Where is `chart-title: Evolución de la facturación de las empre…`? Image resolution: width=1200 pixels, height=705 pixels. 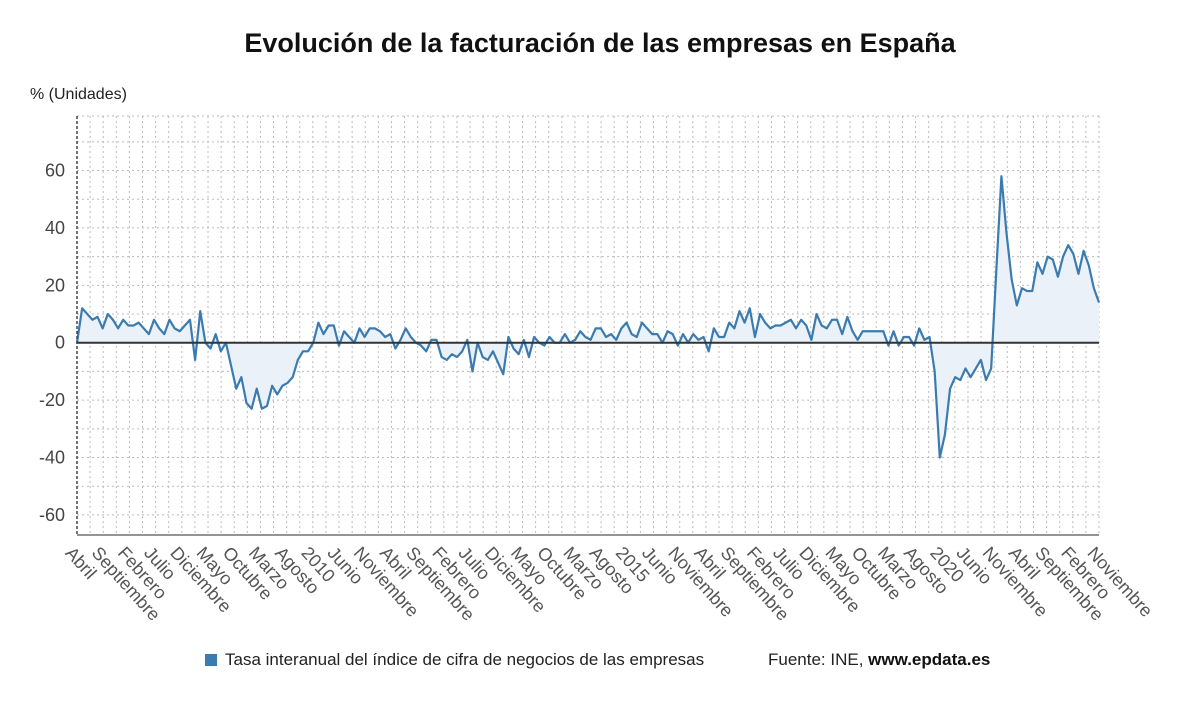
chart-title: Evolución de la facturación de las empre… is located at coordinates (600, 43).